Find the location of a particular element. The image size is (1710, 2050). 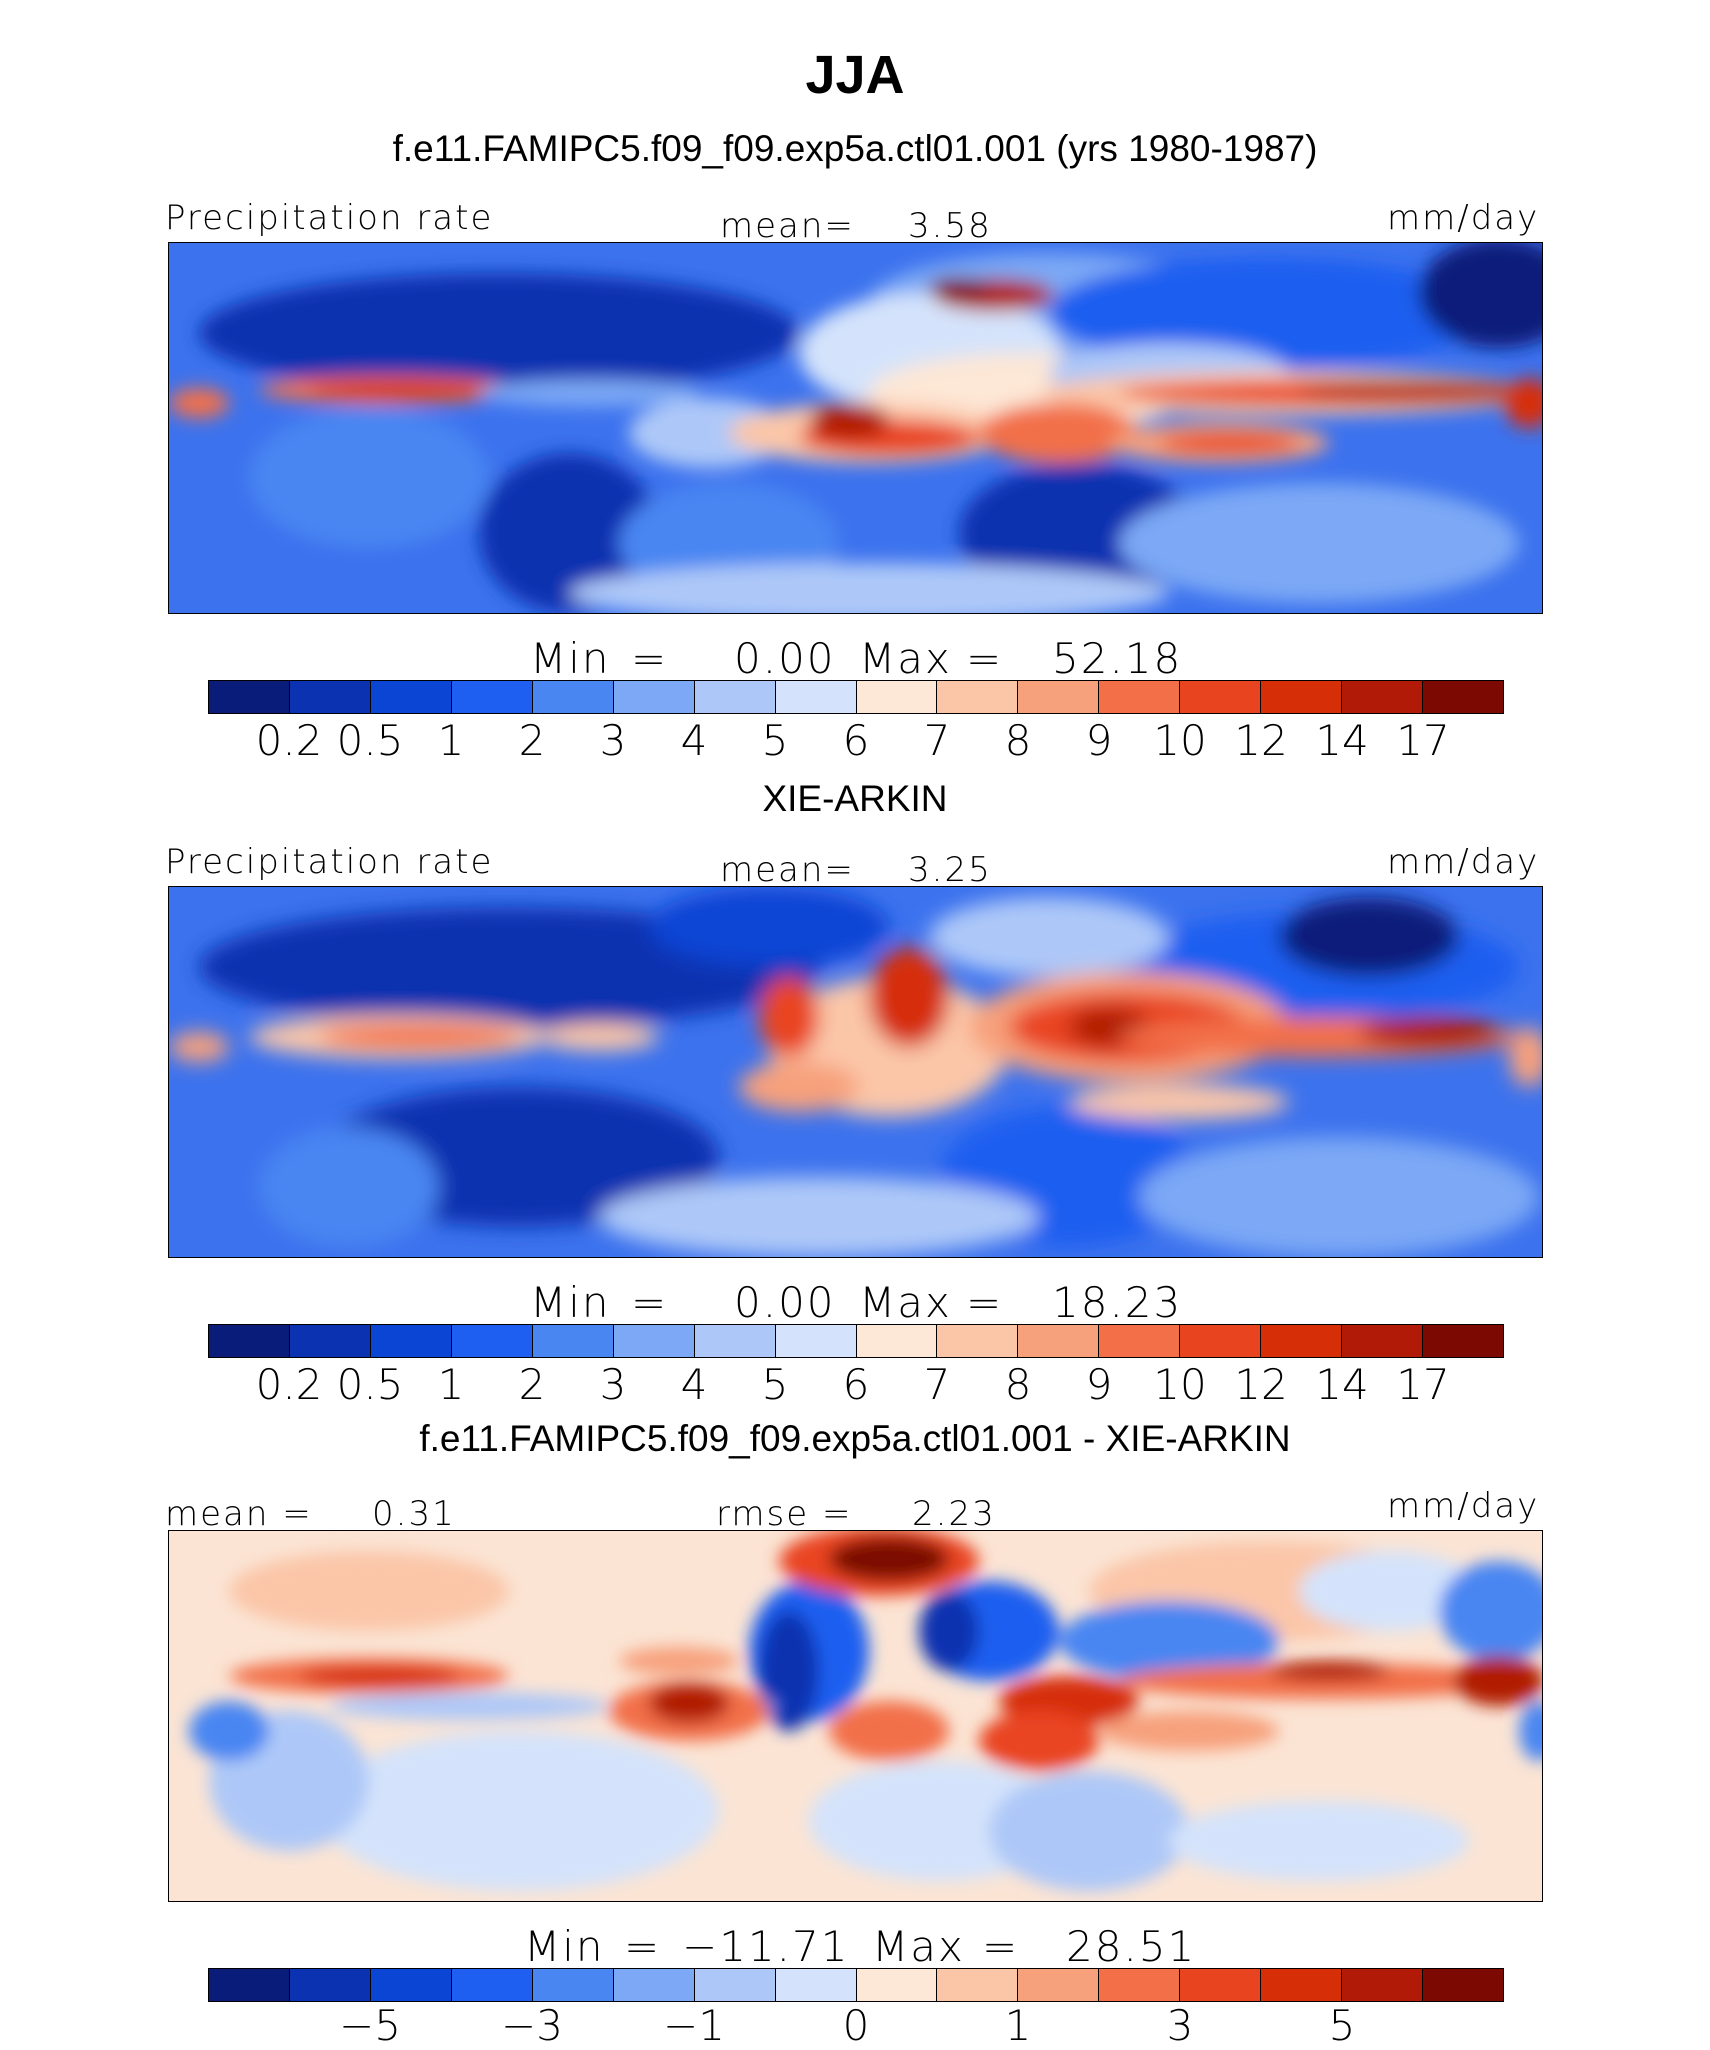

panel1-min-label: Min is located at coordinates (570, 658).